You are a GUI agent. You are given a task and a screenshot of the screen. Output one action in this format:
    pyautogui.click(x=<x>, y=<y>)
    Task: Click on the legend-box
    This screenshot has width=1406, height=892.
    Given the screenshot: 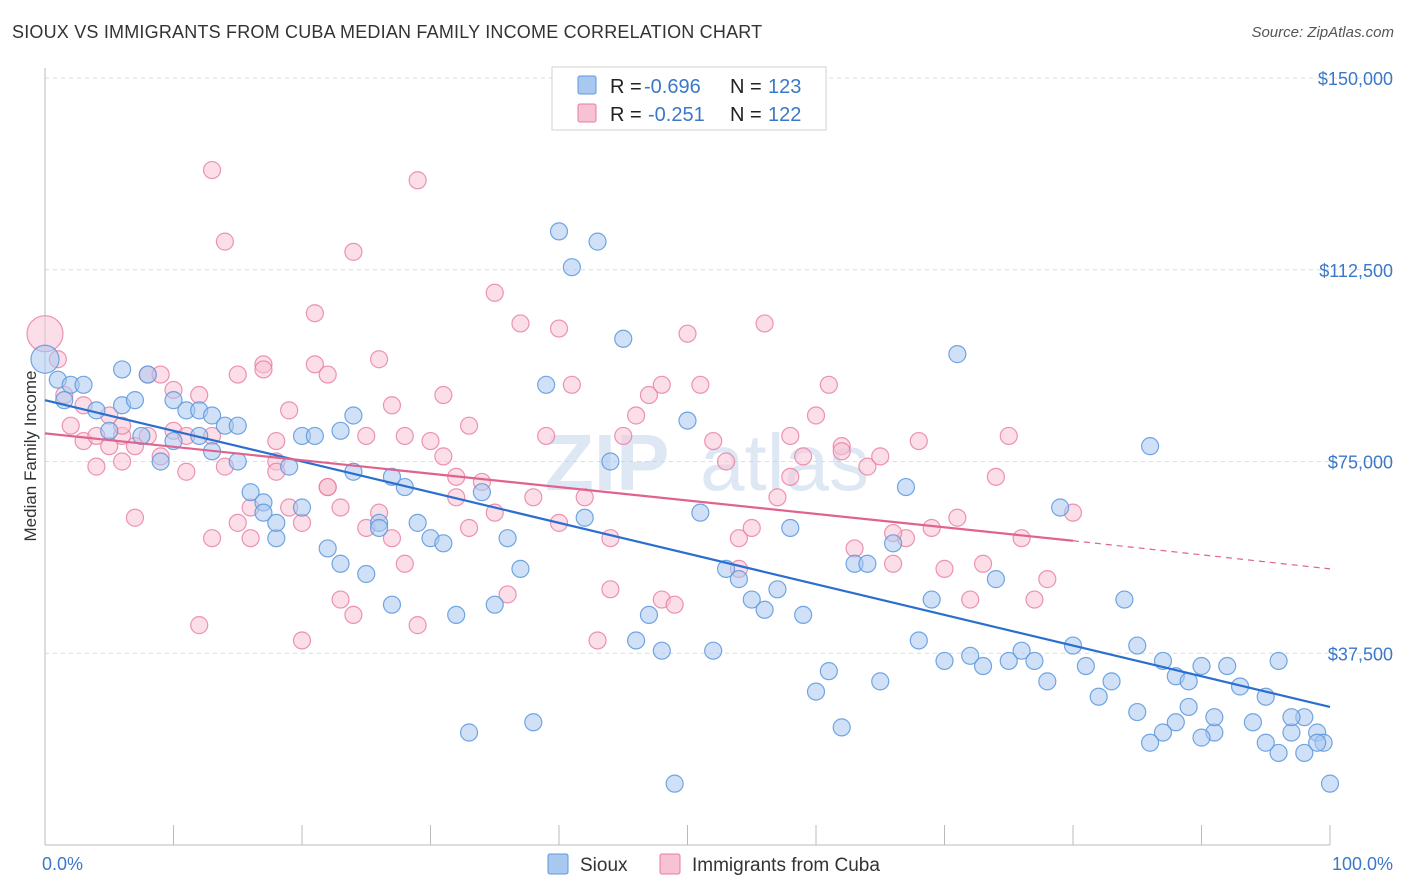 What is the action you would take?
    pyautogui.click(x=689, y=98)
    